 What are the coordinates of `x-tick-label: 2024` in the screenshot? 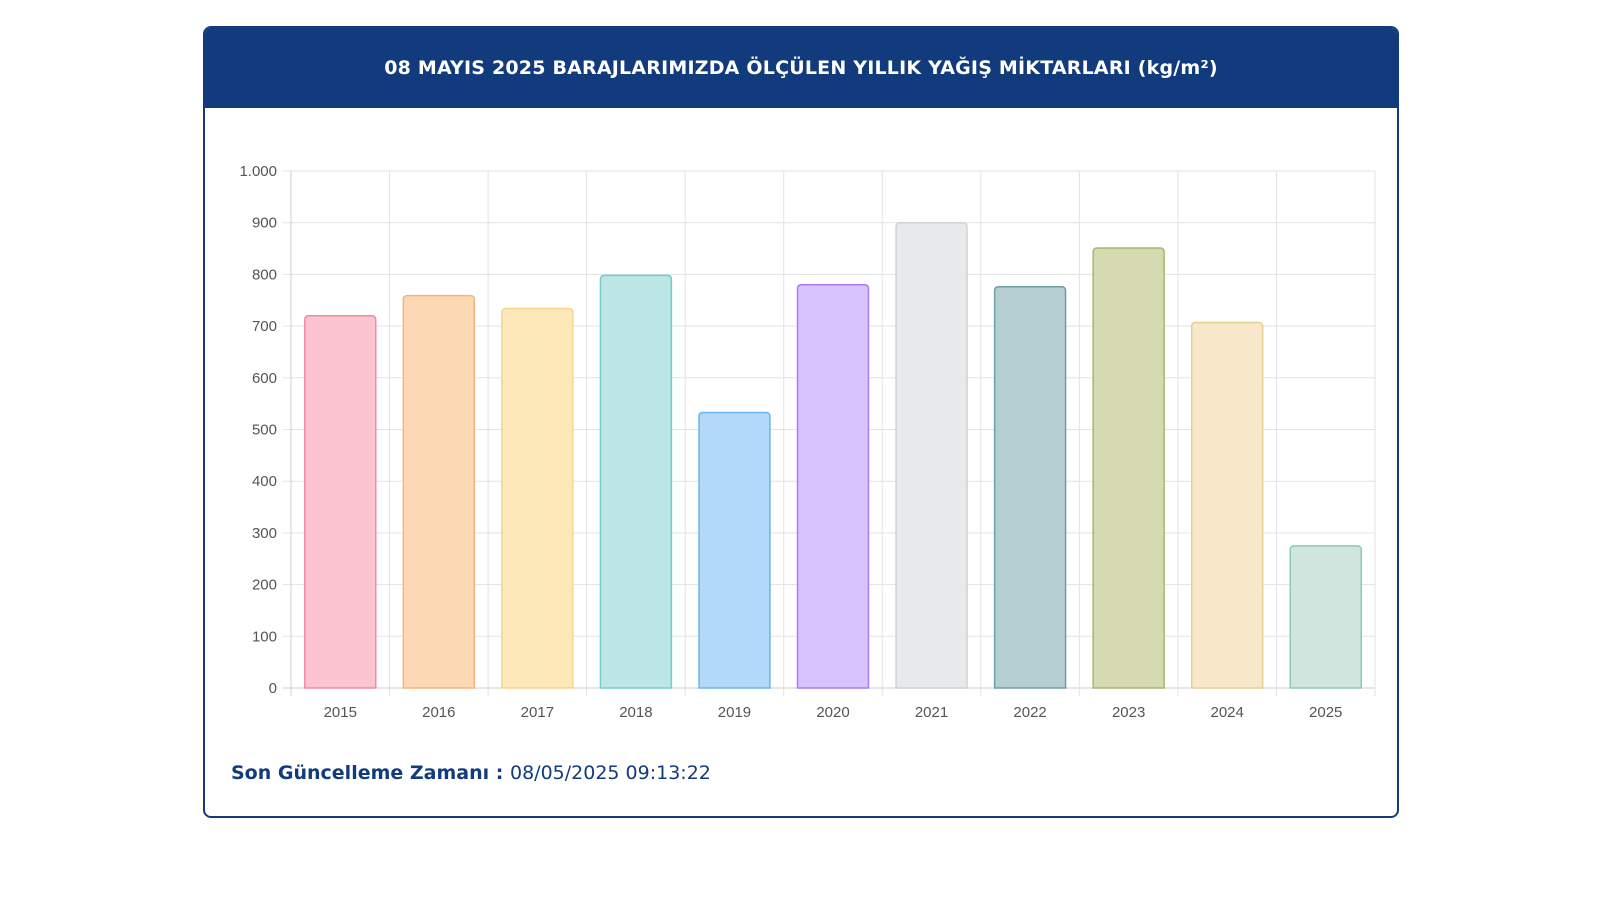 It's located at (1226, 712).